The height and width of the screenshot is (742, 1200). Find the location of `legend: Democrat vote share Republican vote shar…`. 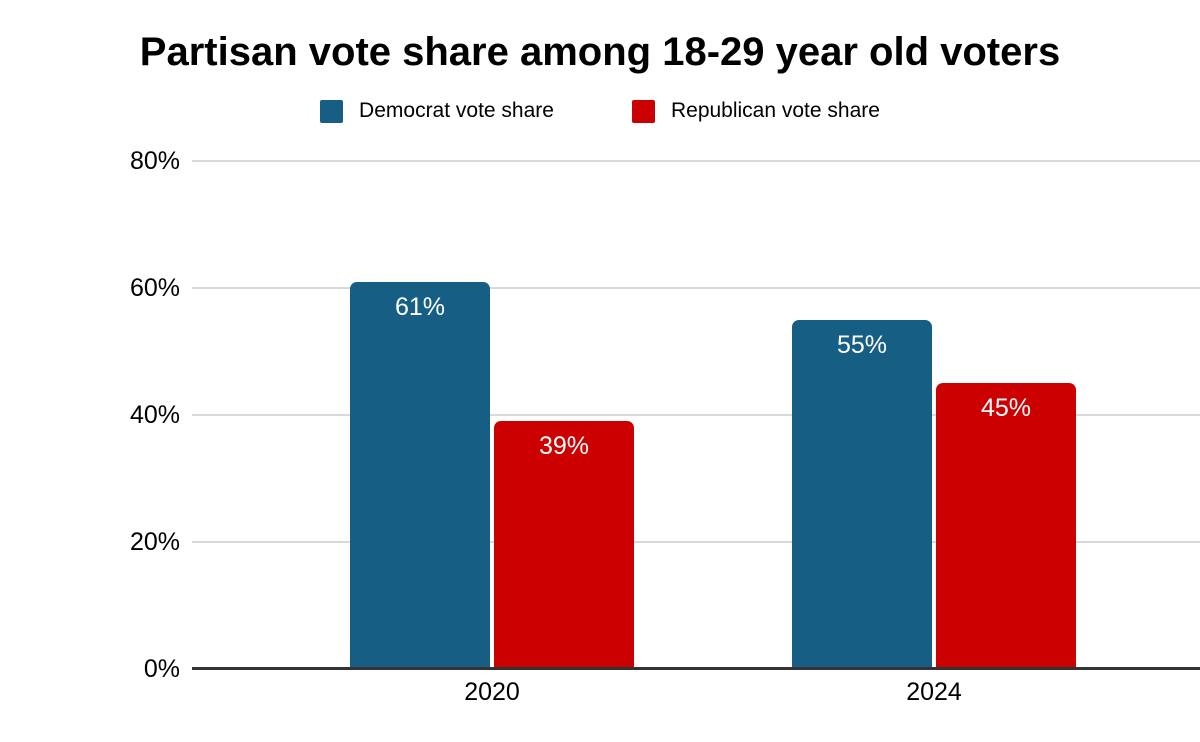

legend: Democrat vote share Republican vote shar… is located at coordinates (600, 111).